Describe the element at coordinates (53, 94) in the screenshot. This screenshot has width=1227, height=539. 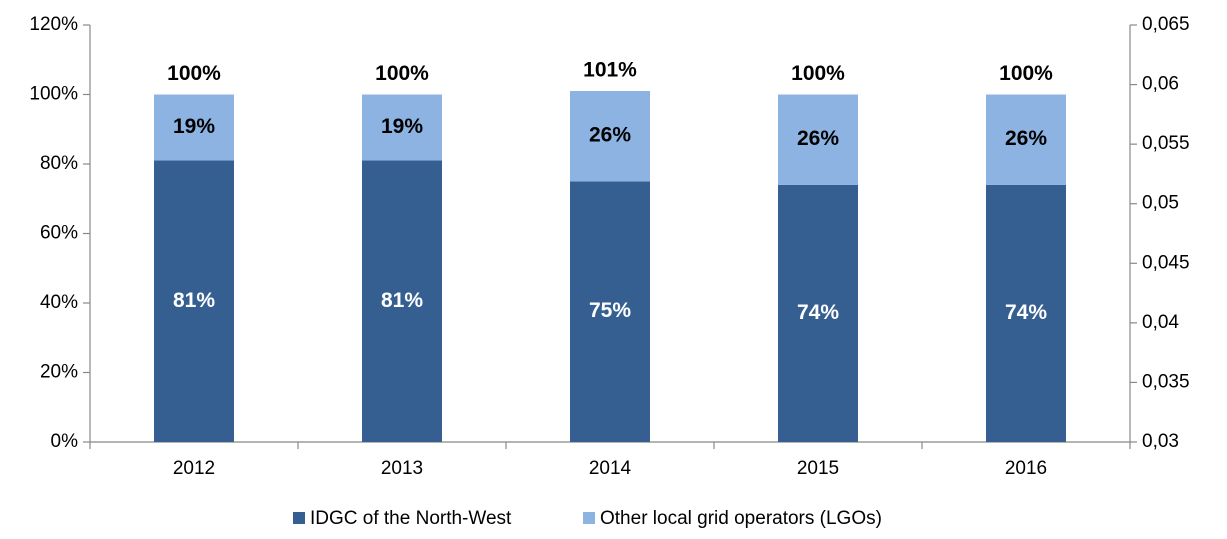
I see `y-tick-label: 100%` at that location.